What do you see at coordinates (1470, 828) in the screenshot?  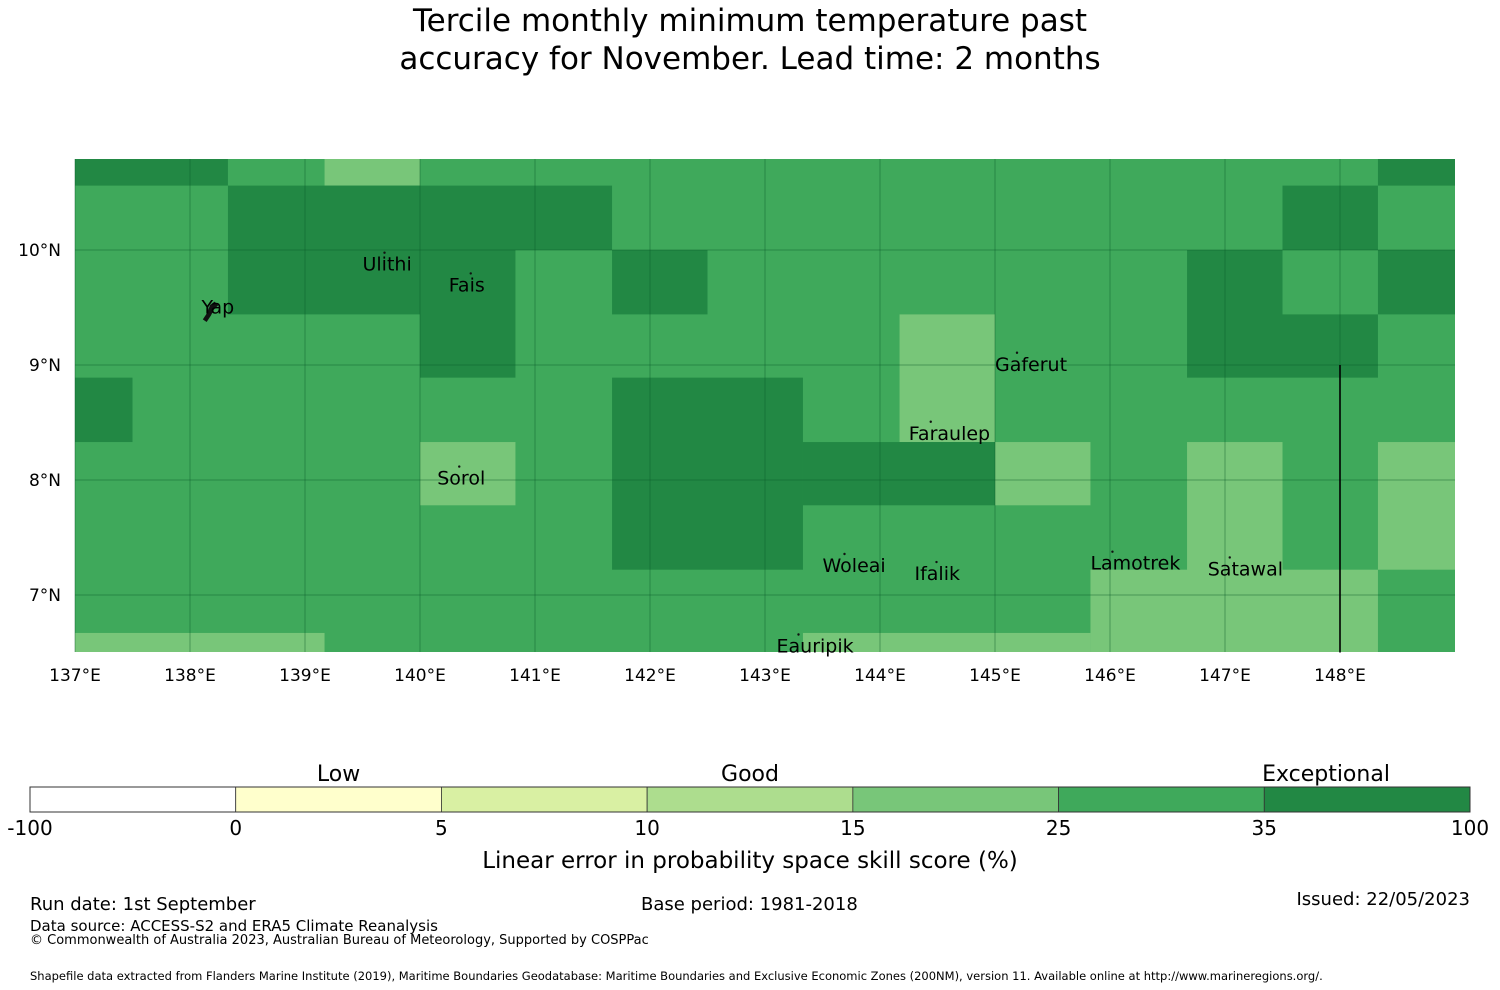 I see `colorbar-tick-label: 100` at bounding box center [1470, 828].